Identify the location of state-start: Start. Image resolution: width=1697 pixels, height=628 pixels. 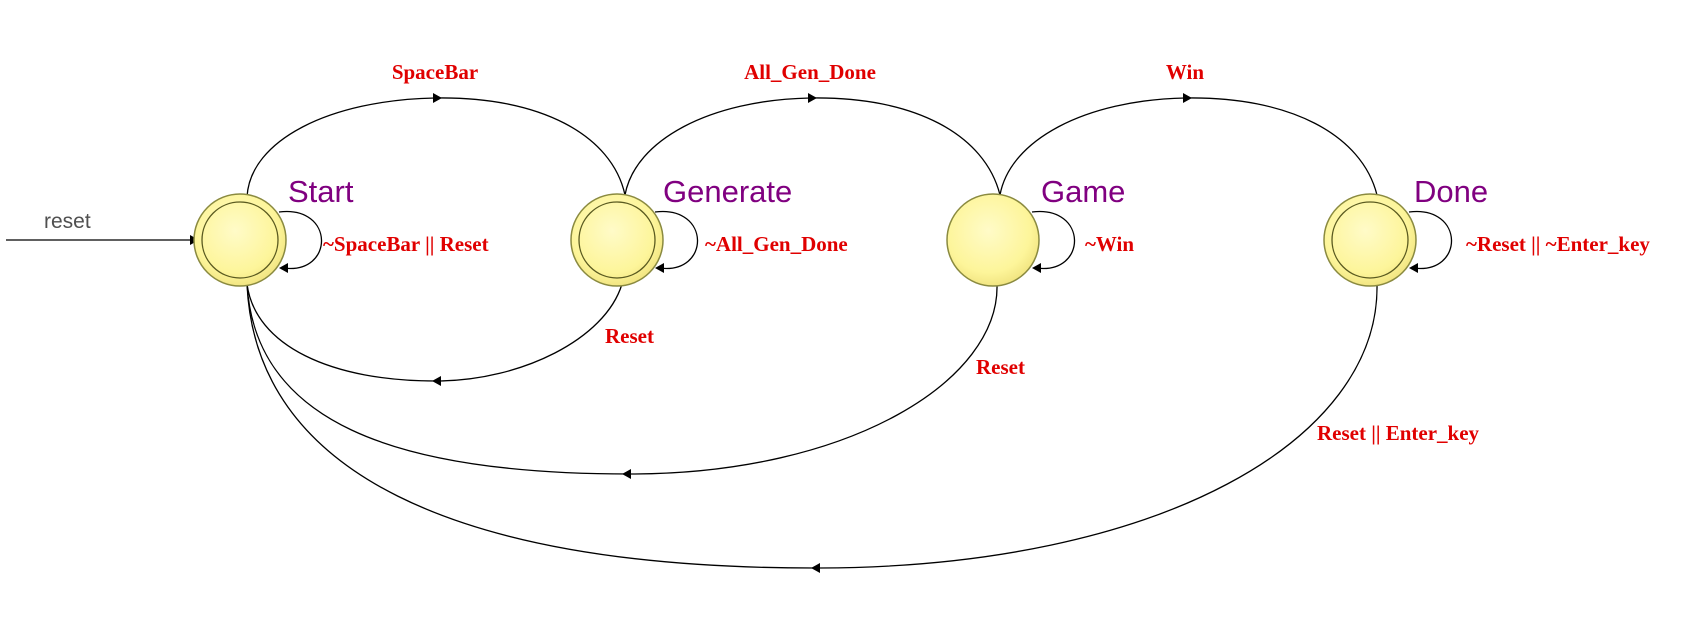
(273, 230).